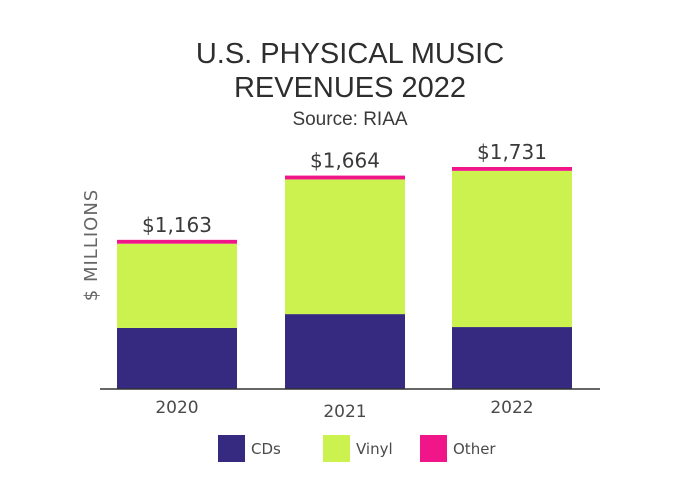  Describe the element at coordinates (345, 161) in the screenshot. I see `total-label-2021: $1,664` at that location.